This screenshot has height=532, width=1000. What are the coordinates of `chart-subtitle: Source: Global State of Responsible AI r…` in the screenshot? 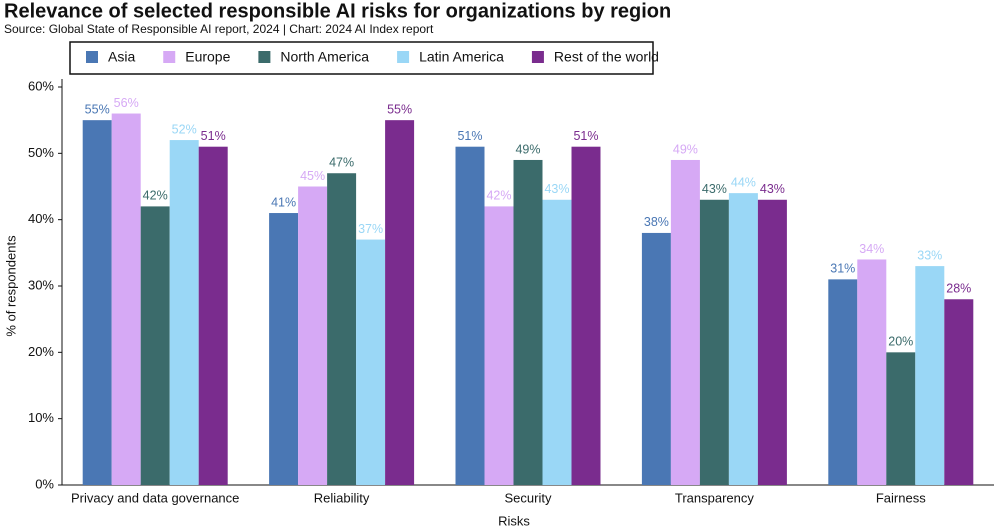 It's located at (219, 29).